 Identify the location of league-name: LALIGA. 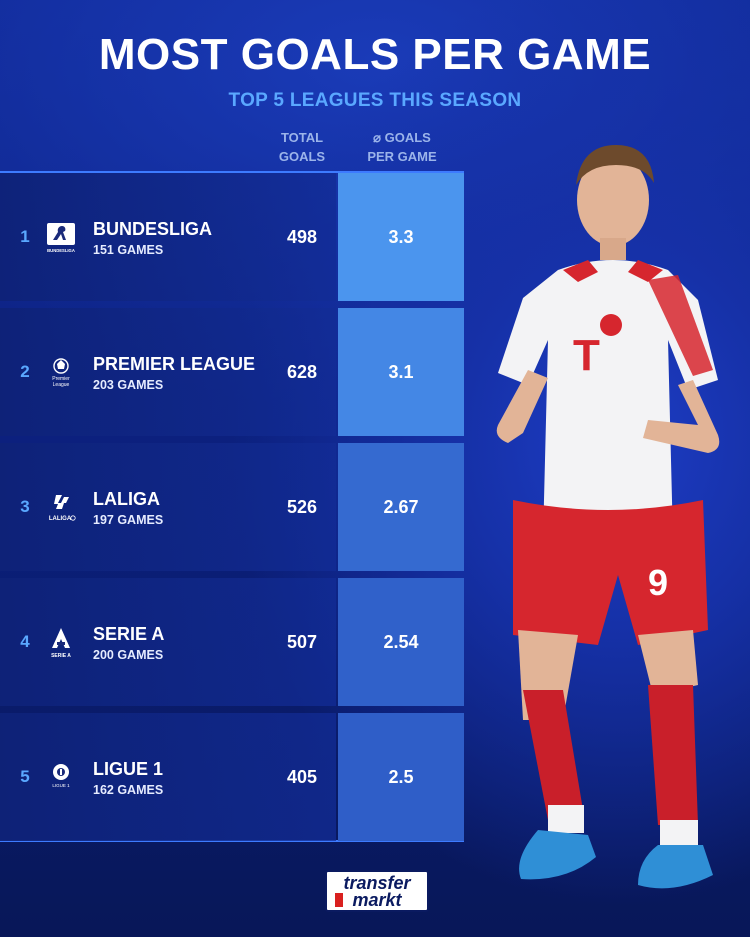
(126, 499).